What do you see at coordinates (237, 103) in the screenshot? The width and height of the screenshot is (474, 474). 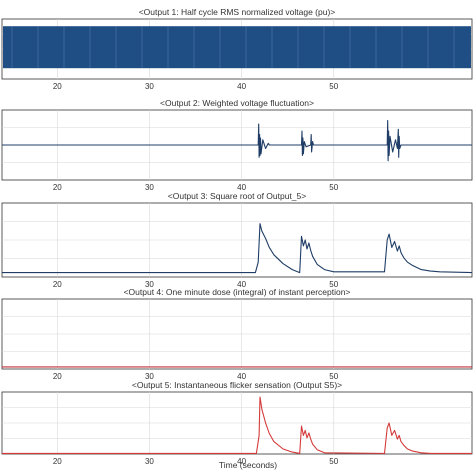 I see `subplot-title: <Output 2: Weighted voltage fluctuation>` at bounding box center [237, 103].